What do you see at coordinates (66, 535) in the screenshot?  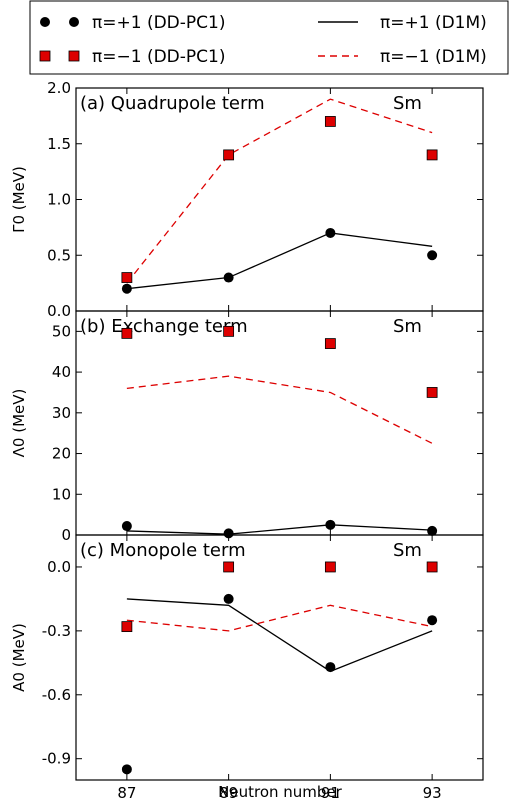 I see `y-tick-label: 0` at bounding box center [66, 535].